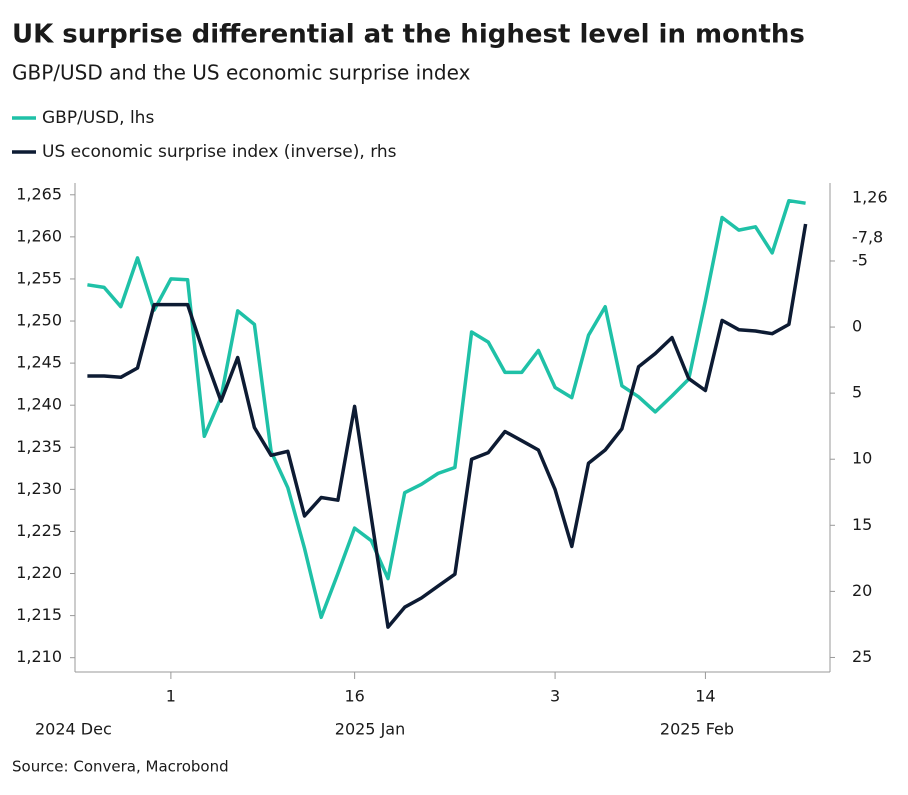 This screenshot has height=795, width=908. What do you see at coordinates (862, 590) in the screenshot?
I see `y2-tick-label: 20` at bounding box center [862, 590].